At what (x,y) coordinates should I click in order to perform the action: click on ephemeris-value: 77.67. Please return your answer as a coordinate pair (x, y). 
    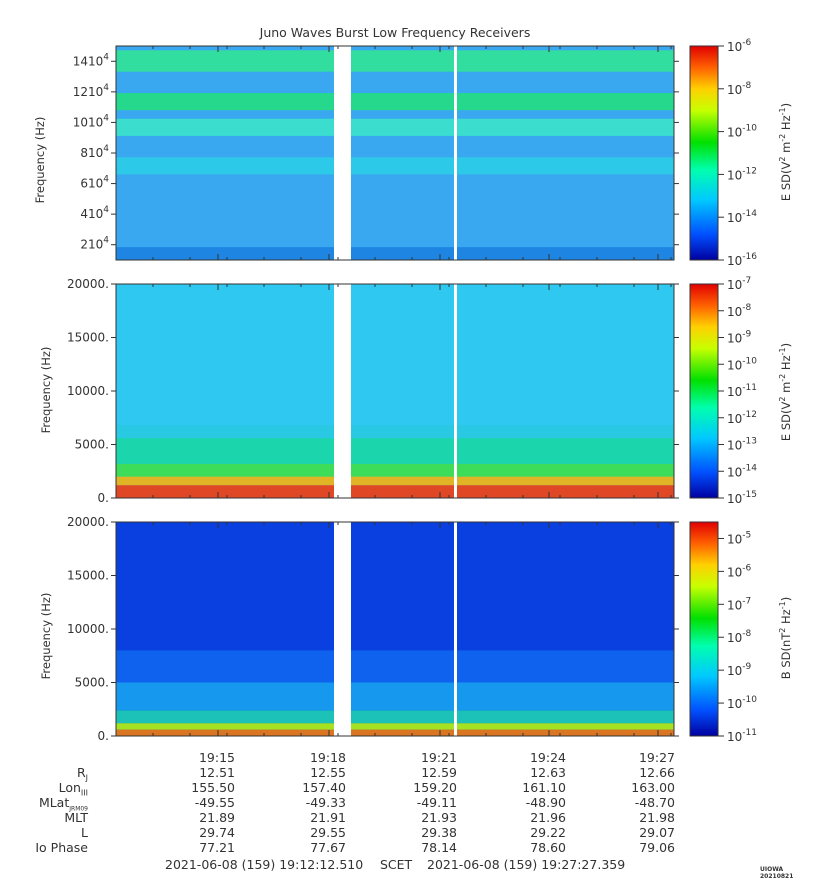
    Looking at the image, I should click on (328, 847).